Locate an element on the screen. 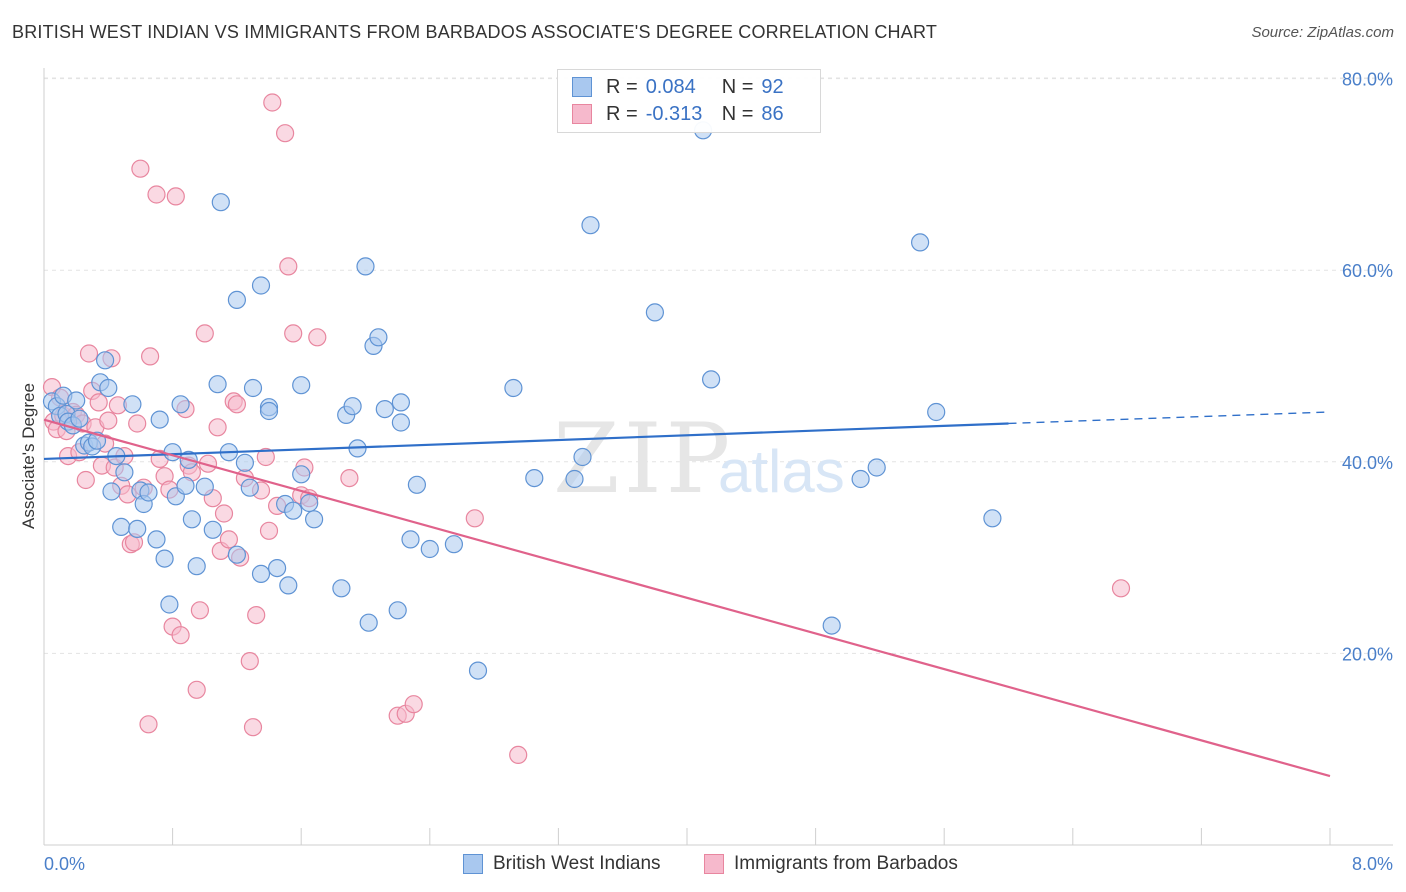 This screenshot has height=892, width=1406. legend-swatch-blue is located at coordinates (582, 87).